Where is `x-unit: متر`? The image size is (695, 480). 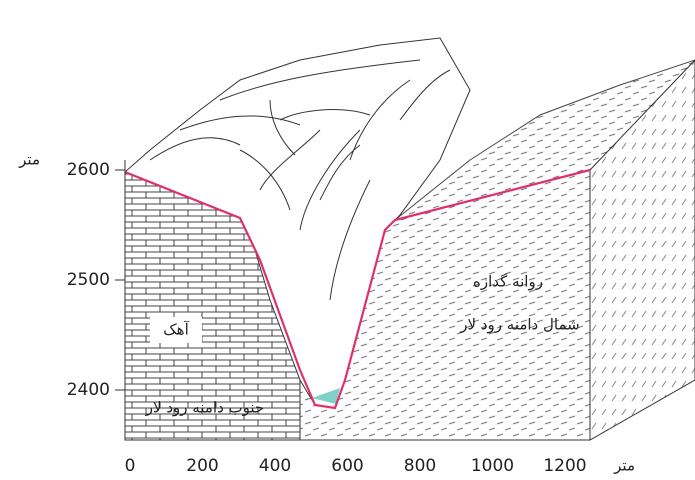 x-unit: متر is located at coordinates (624, 466).